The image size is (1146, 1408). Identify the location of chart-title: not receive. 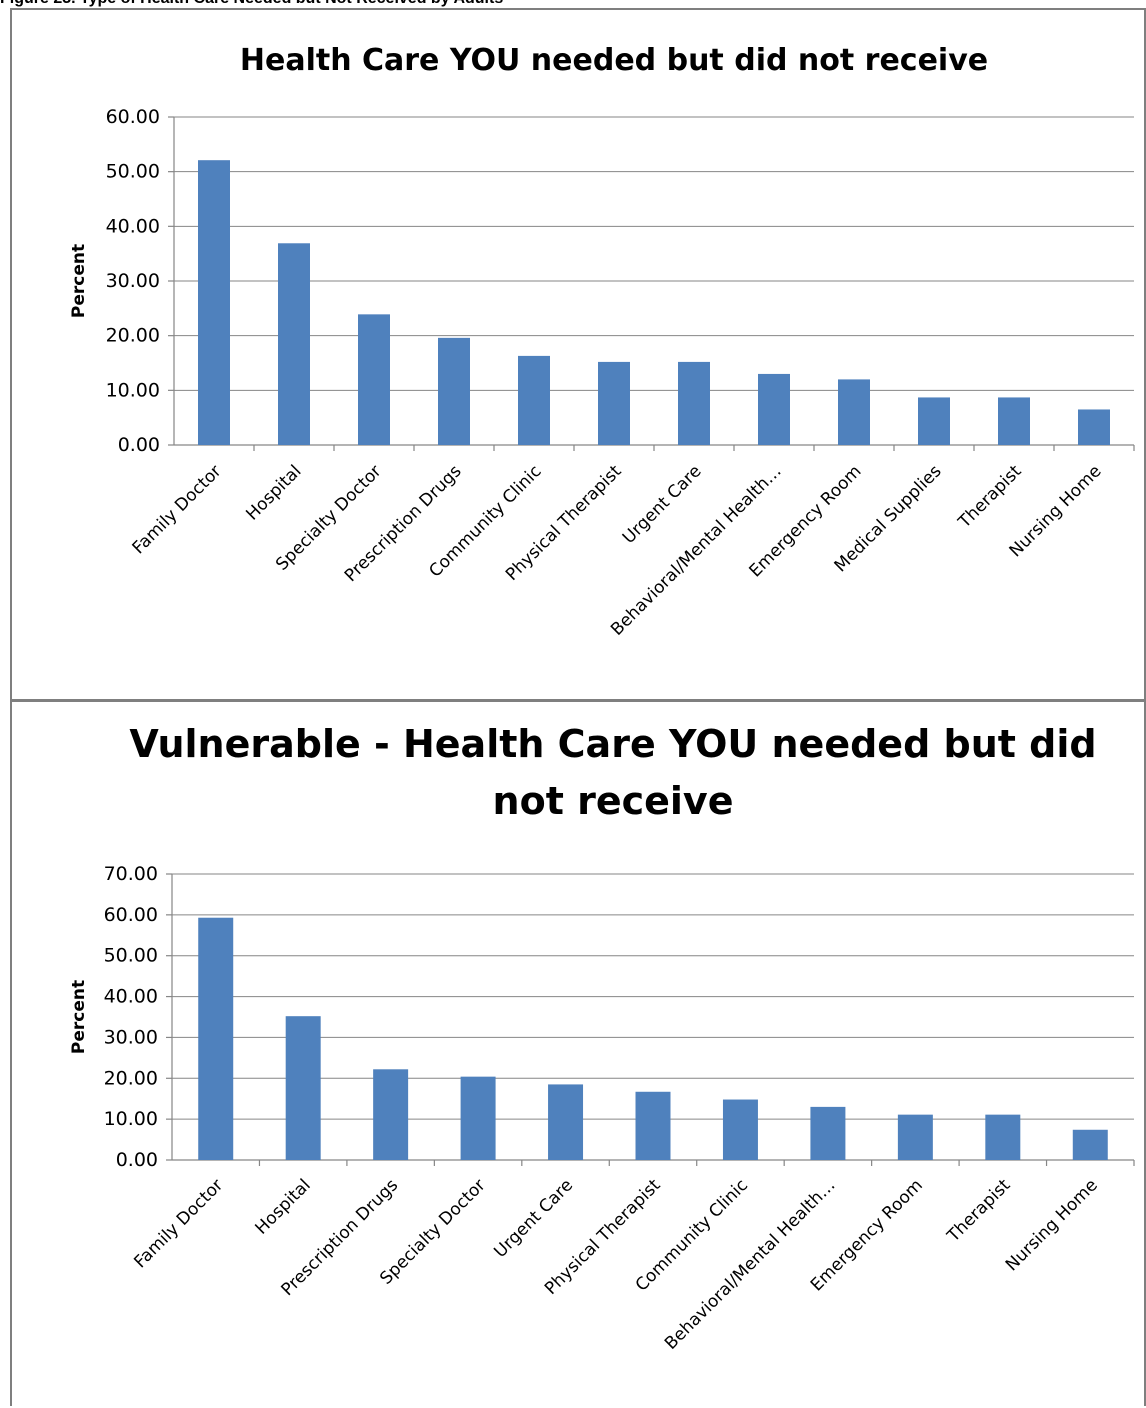
(613, 801).